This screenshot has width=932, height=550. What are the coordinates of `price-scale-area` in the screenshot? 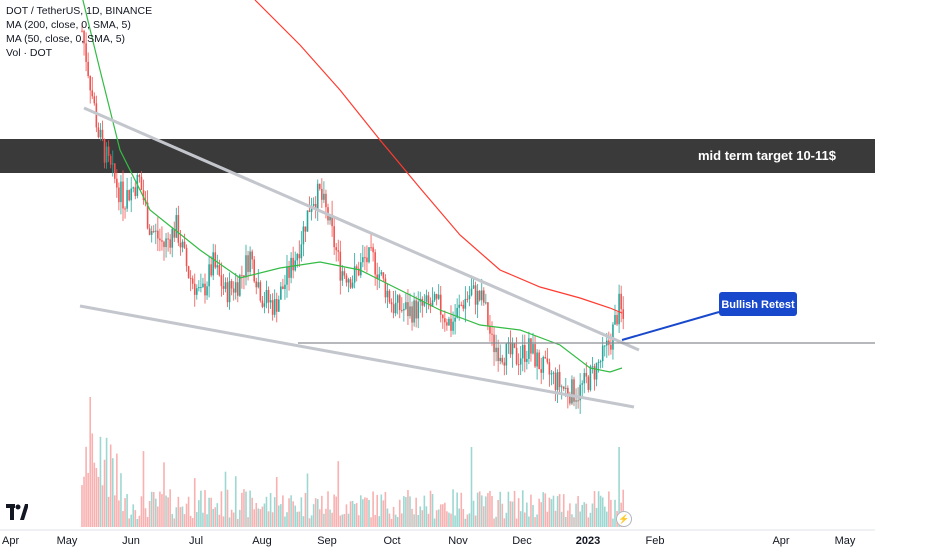 It's located at (903, 265).